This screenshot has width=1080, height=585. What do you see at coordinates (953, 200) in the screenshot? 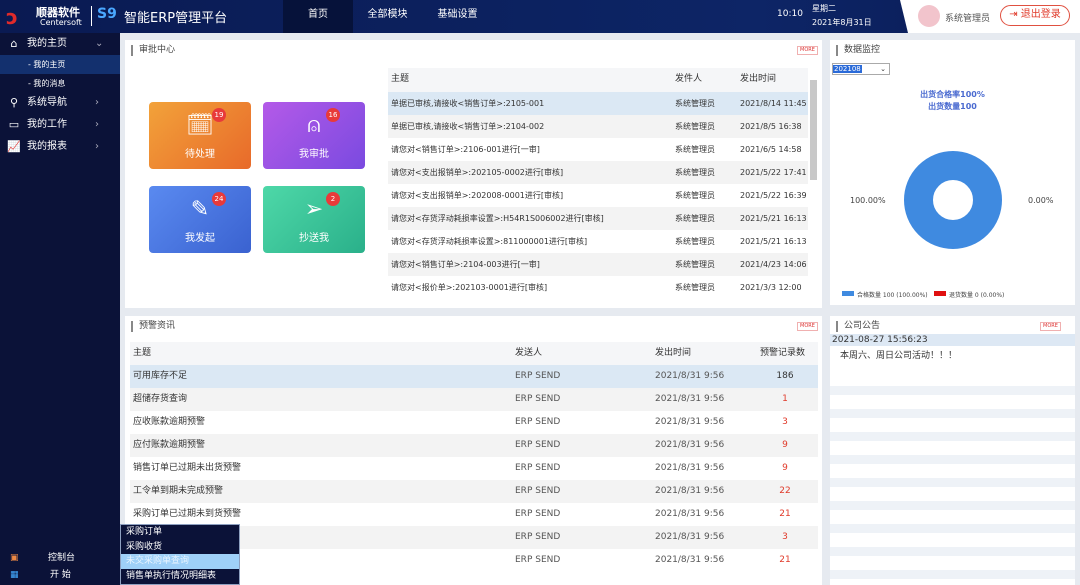
I see `donut-slice` at bounding box center [953, 200].